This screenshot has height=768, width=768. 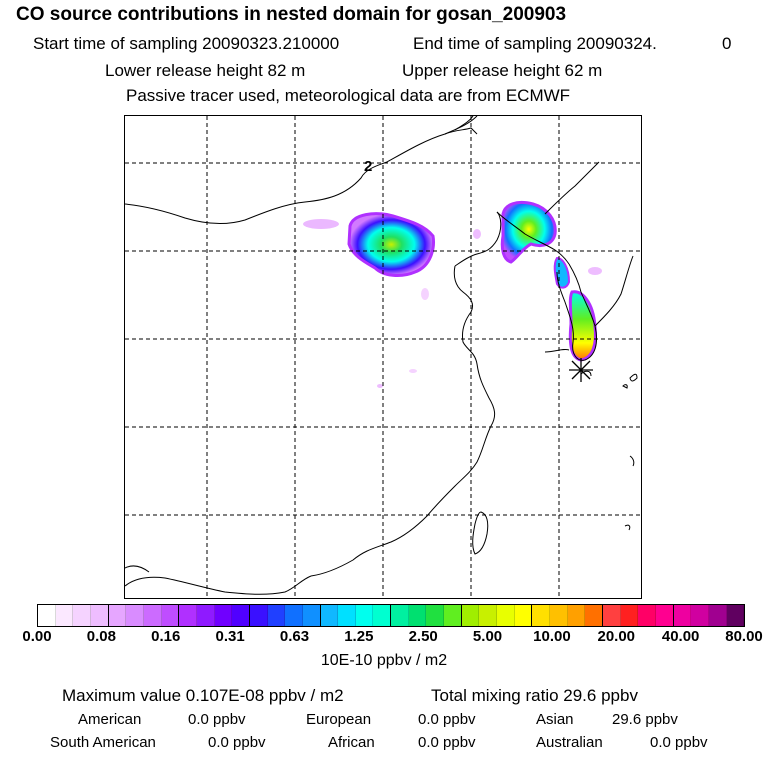 What do you see at coordinates (582, 326) in the screenshot?
I see `plume-korea-south` at bounding box center [582, 326].